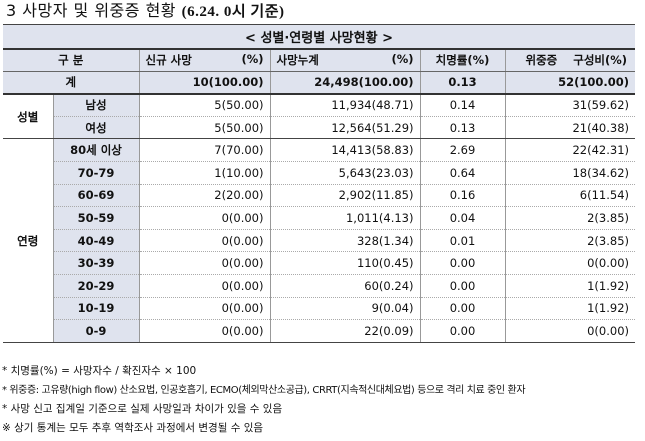 The height and width of the screenshot is (441, 645). I want to click on heading-date: (6.24. 0시 기준), so click(233, 12).